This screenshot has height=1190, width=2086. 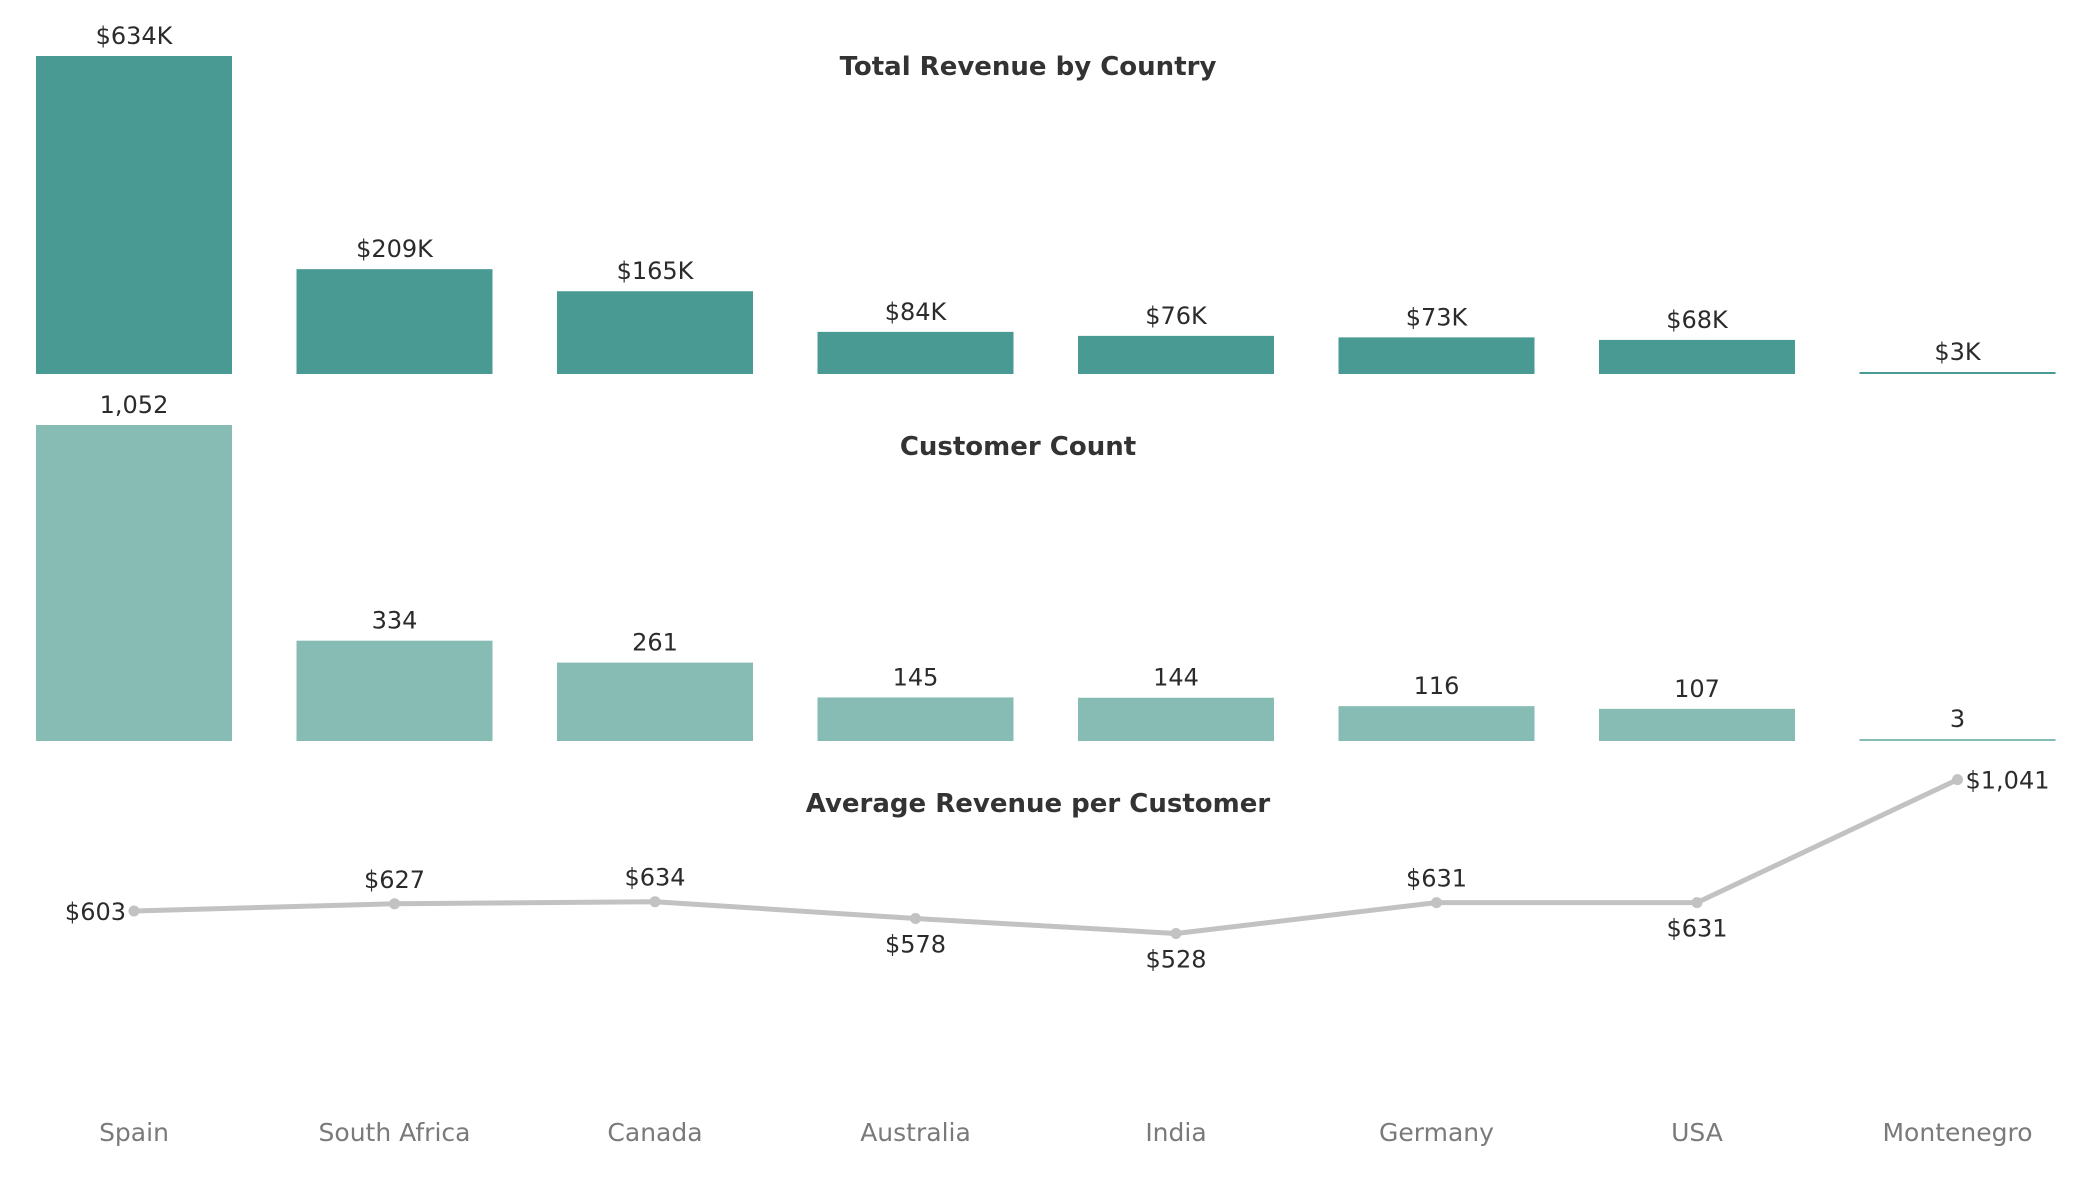 What do you see at coordinates (1436, 903) in the screenshot?
I see `avg-revenue-point-germany` at bounding box center [1436, 903].